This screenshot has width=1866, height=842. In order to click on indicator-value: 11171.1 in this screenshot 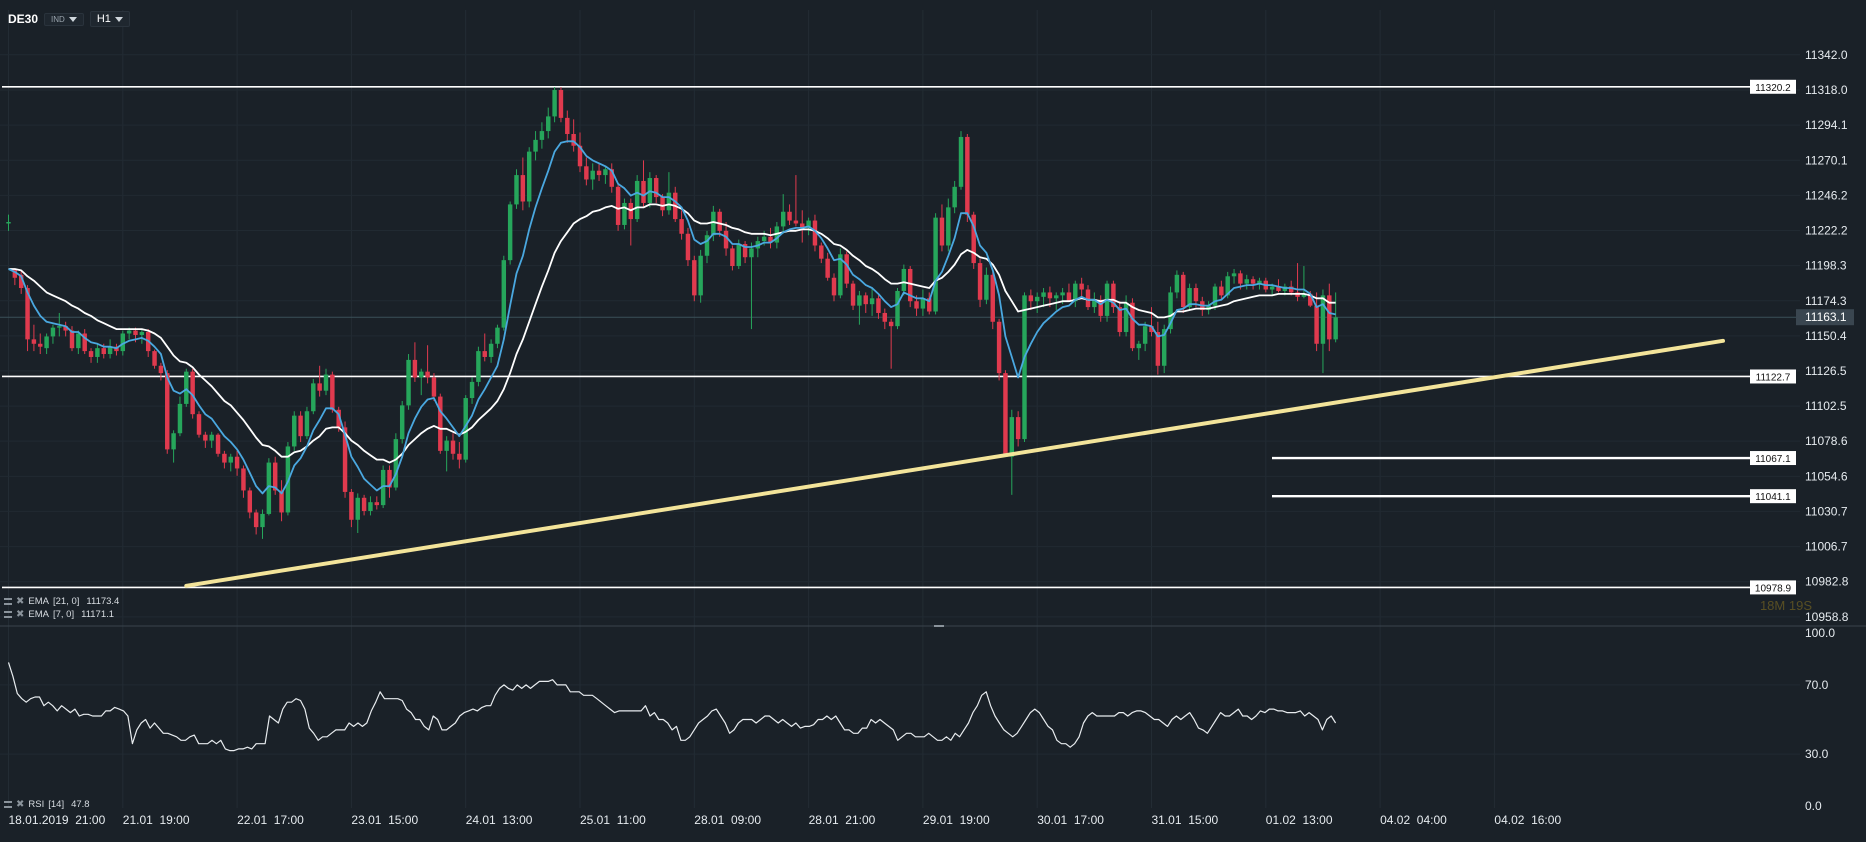, I will do `click(98, 614)`.